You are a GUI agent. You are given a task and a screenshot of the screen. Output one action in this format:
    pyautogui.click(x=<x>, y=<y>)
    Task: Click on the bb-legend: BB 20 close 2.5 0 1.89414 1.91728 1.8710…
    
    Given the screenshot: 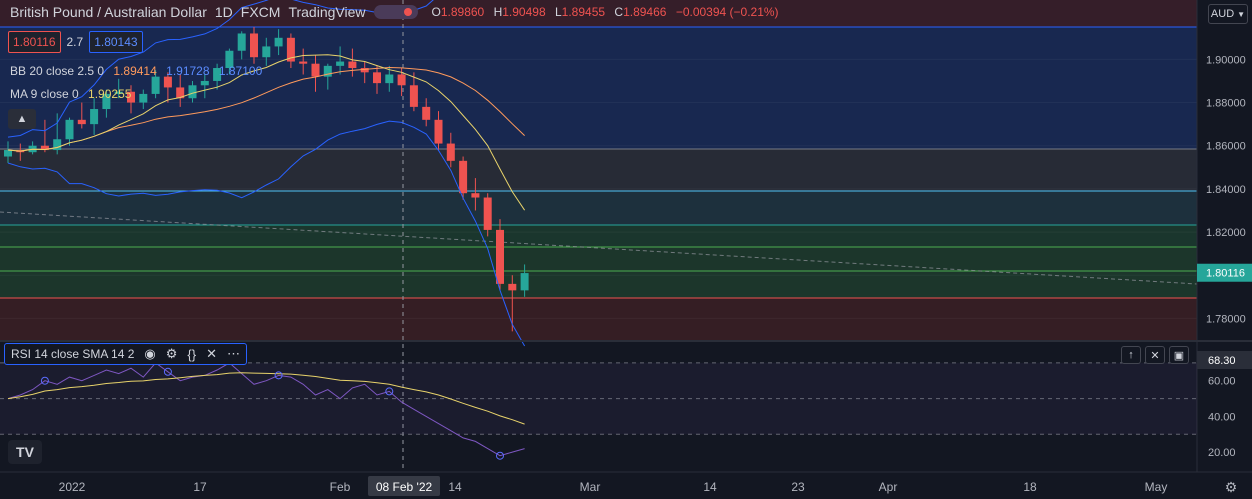 What is the action you would take?
    pyautogui.click(x=136, y=71)
    